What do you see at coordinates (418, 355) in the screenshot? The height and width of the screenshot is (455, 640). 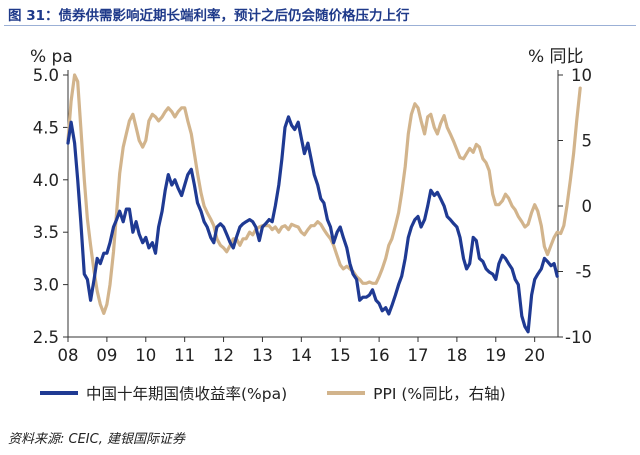 I see `x-tick-label: 17` at bounding box center [418, 355].